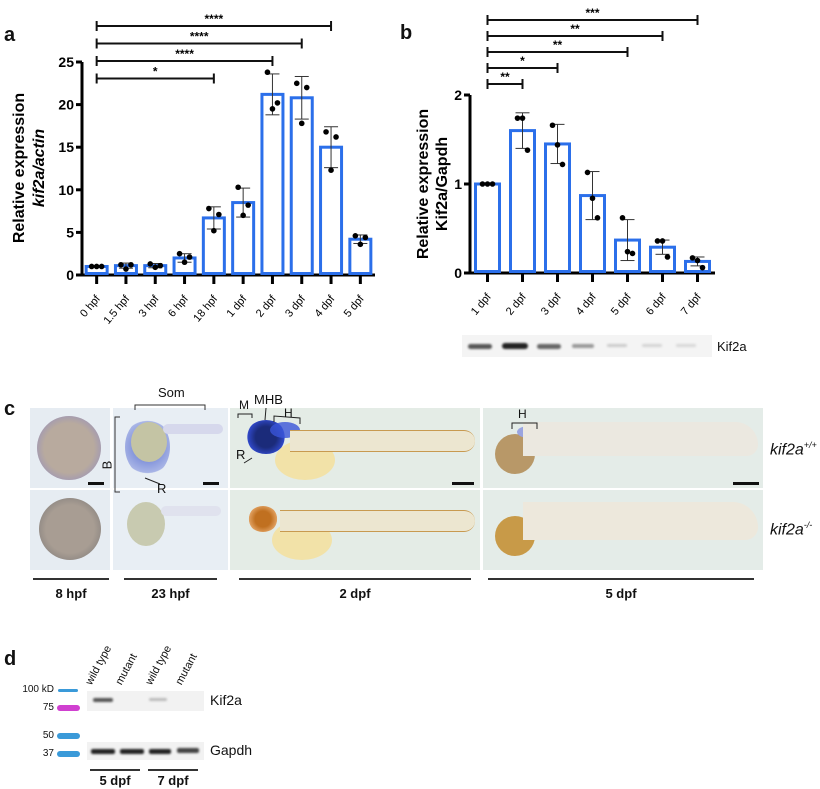 The image size is (820, 789). Describe the element at coordinates (810, 445) in the screenshot. I see `genotype-wt-sup: +/+` at that location.